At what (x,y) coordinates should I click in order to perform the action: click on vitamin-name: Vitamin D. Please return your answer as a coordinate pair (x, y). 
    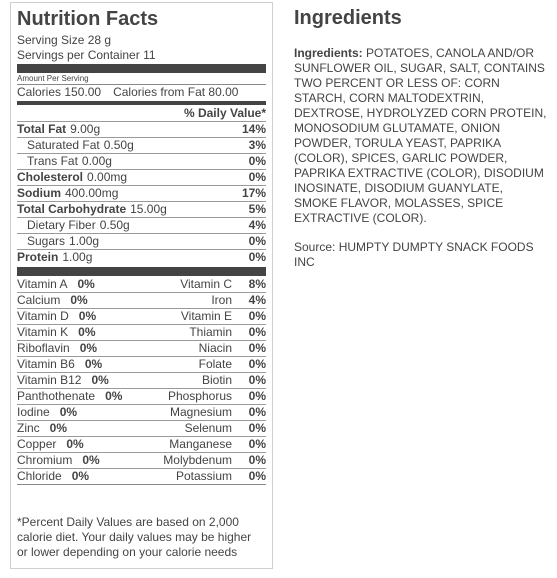
    Looking at the image, I should click on (43, 316).